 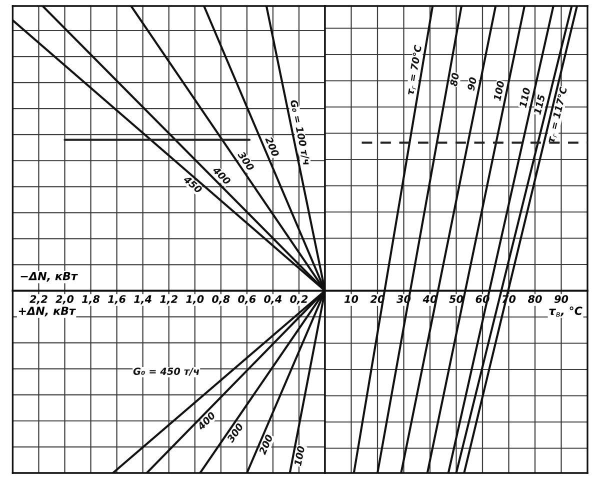 I want to click on text: 80, so click(x=455, y=79).